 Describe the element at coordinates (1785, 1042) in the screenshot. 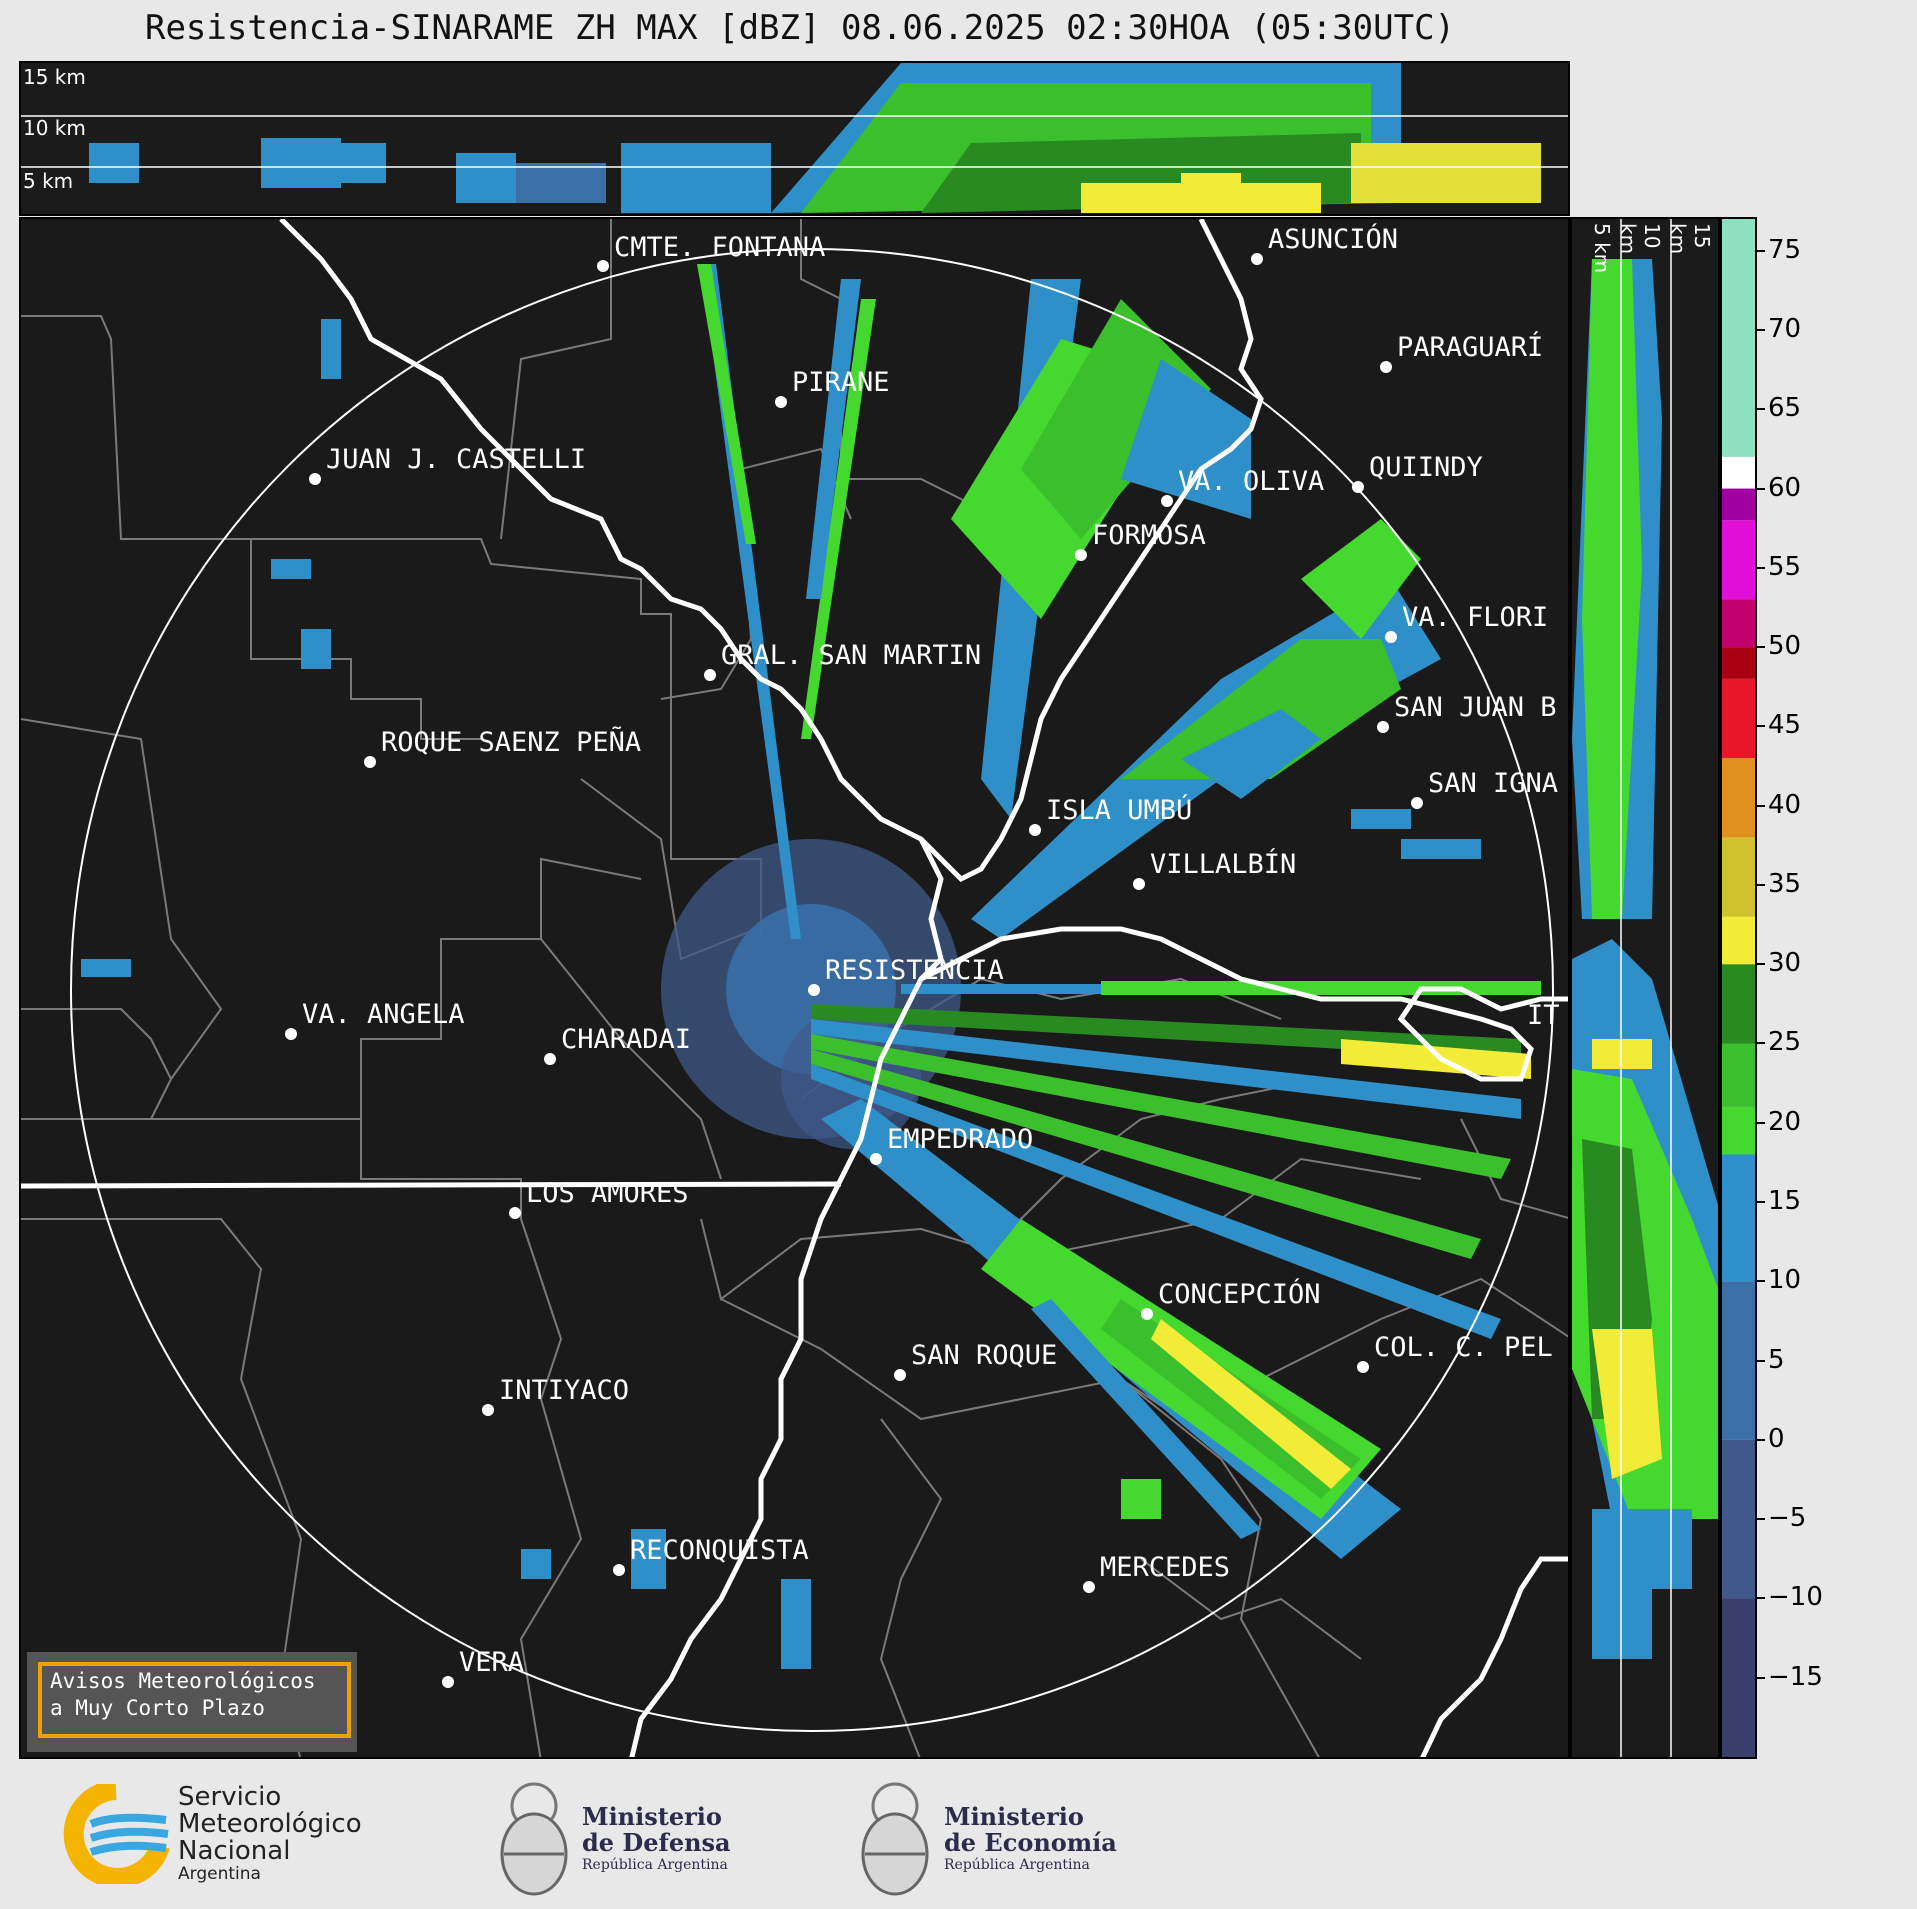

I see `colorbar-tick-label: 25` at that location.